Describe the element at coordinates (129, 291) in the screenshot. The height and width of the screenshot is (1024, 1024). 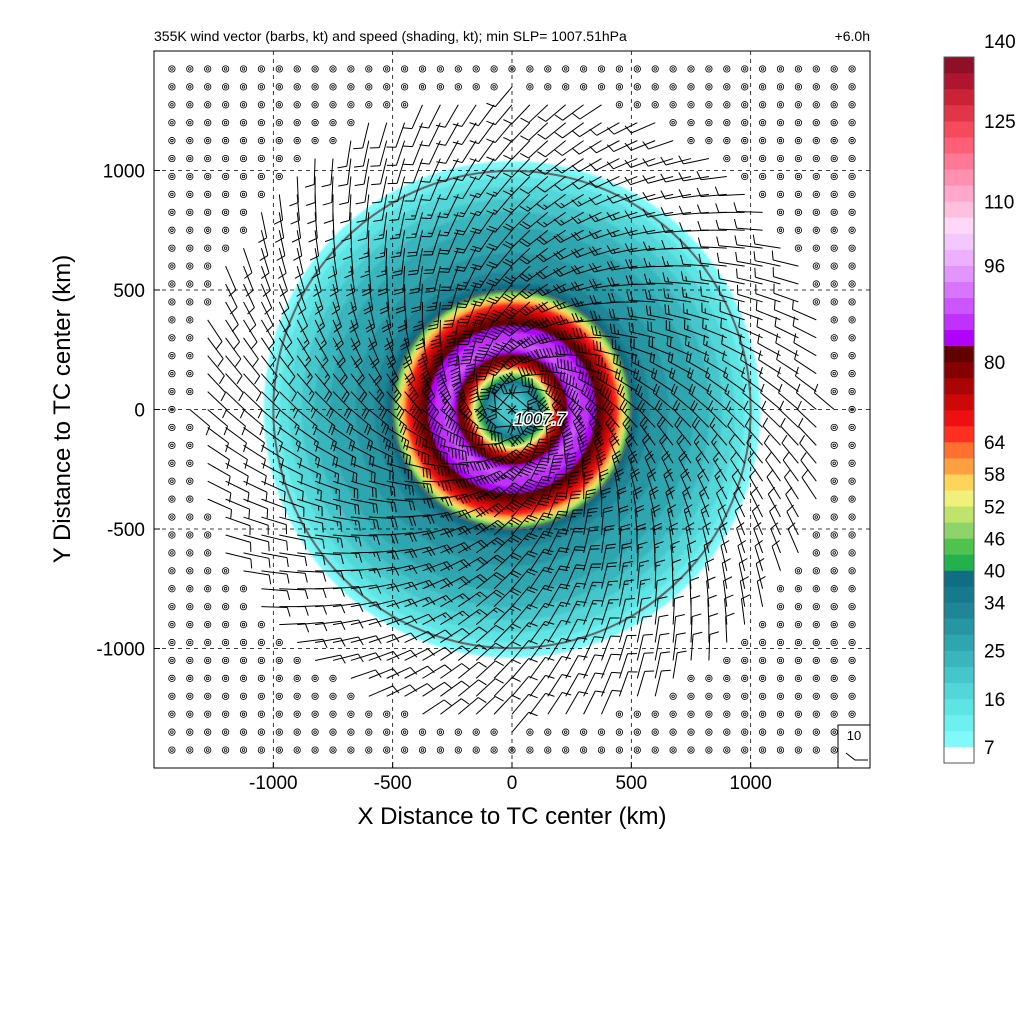
I see `y-tick-label: 500` at that location.